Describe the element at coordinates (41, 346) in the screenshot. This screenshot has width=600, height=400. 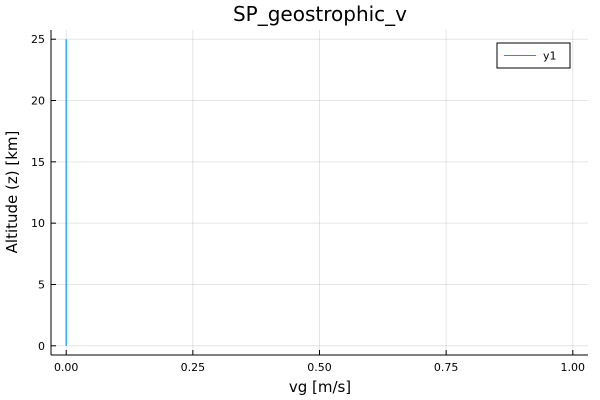
I see `y-tick-label: 0` at that location.